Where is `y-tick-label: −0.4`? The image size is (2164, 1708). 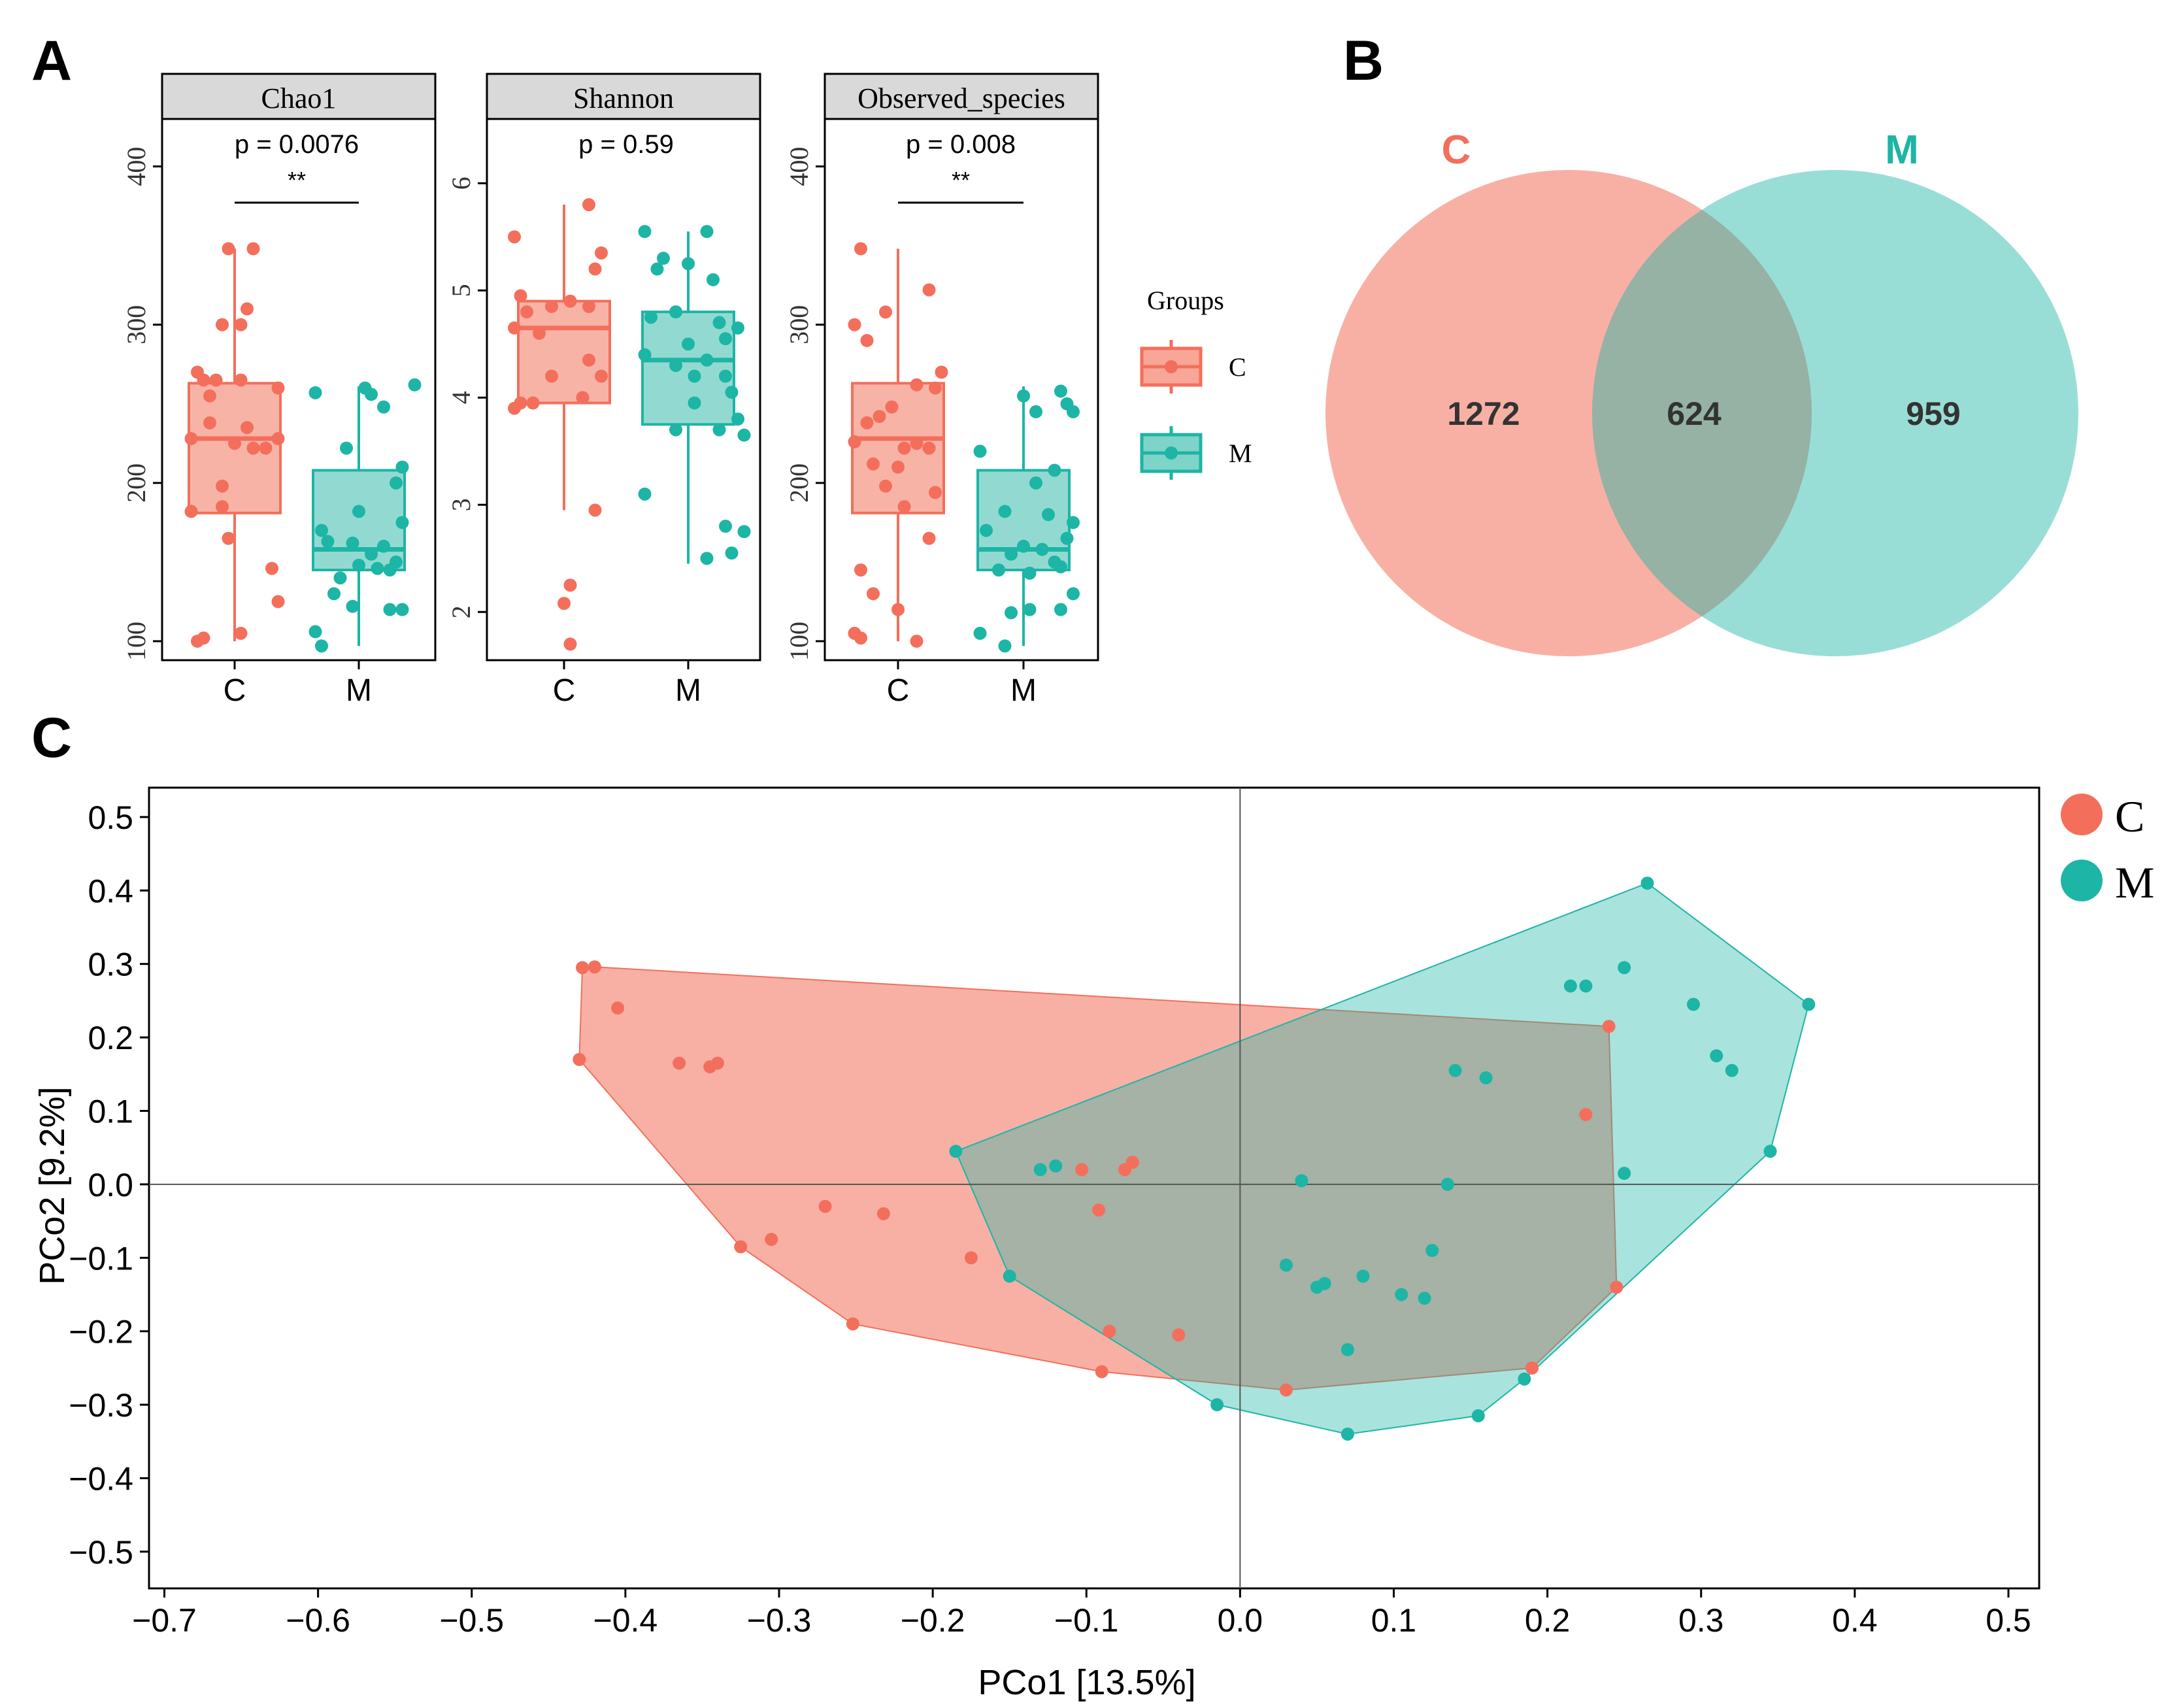
y-tick-label: −0.4 is located at coordinates (101, 1478).